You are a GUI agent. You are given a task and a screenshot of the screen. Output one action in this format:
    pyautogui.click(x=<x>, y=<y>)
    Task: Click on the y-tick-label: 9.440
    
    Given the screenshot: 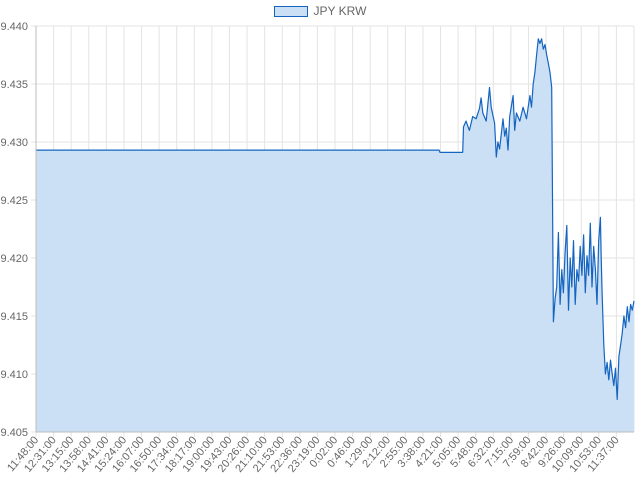 What is the action you would take?
    pyautogui.click(x=14, y=27)
    